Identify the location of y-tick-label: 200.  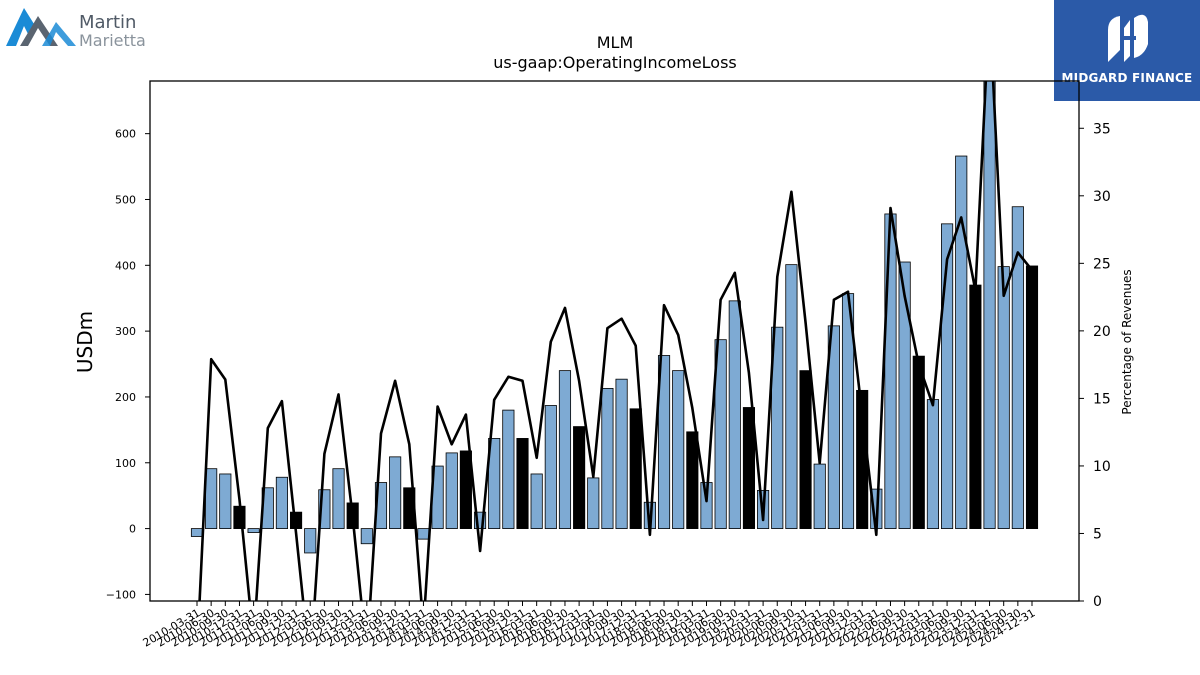
(125, 397).